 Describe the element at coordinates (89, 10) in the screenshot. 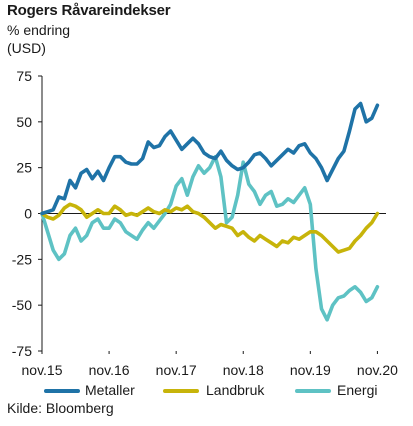

I see `chart-title: Rogers Råvareindekser` at that location.